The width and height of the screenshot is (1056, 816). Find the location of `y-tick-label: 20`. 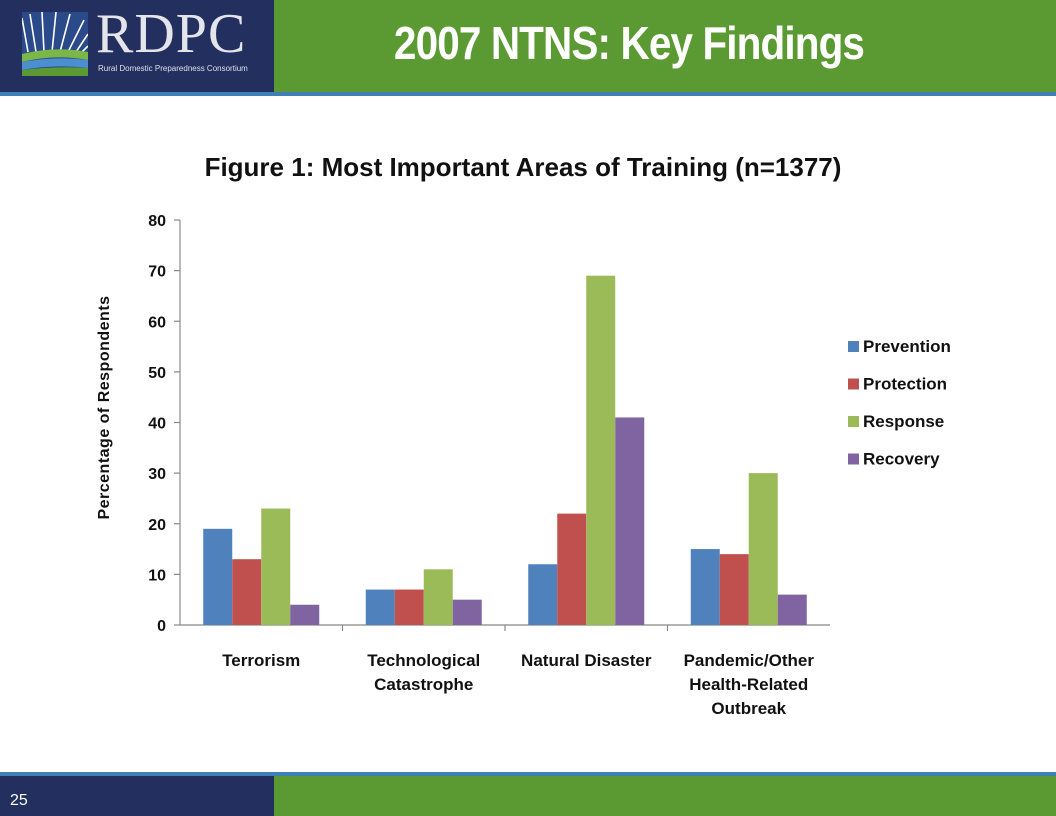

y-tick-label: 20 is located at coordinates (157, 525).